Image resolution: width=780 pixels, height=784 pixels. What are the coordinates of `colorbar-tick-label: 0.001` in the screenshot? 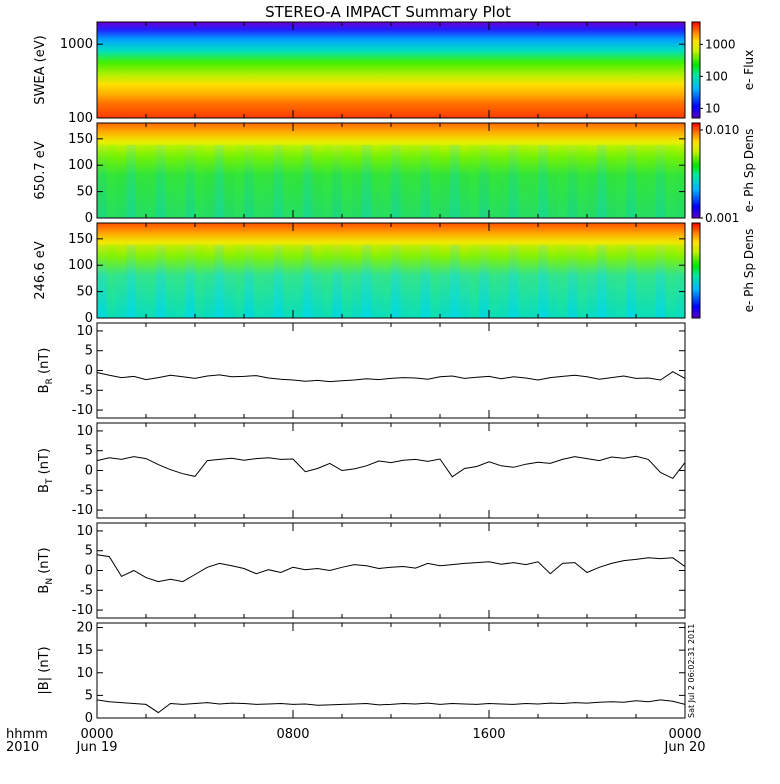 It's located at (722, 218).